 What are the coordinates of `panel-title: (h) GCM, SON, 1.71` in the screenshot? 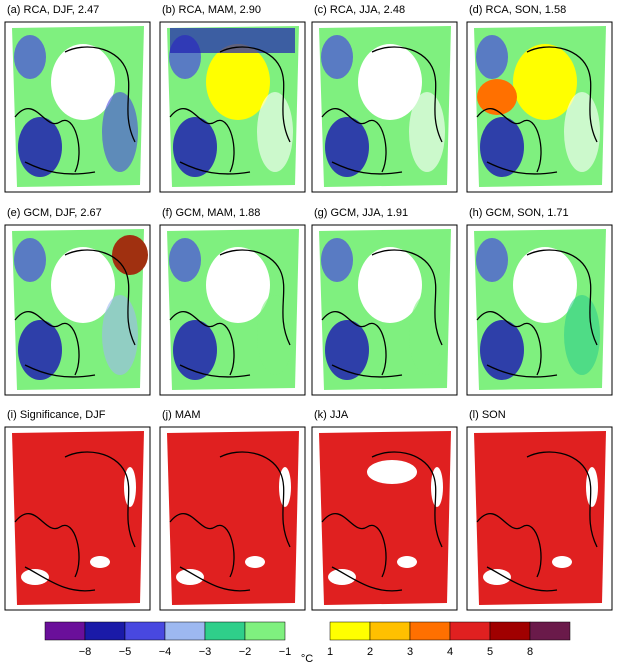 It's located at (519, 213).